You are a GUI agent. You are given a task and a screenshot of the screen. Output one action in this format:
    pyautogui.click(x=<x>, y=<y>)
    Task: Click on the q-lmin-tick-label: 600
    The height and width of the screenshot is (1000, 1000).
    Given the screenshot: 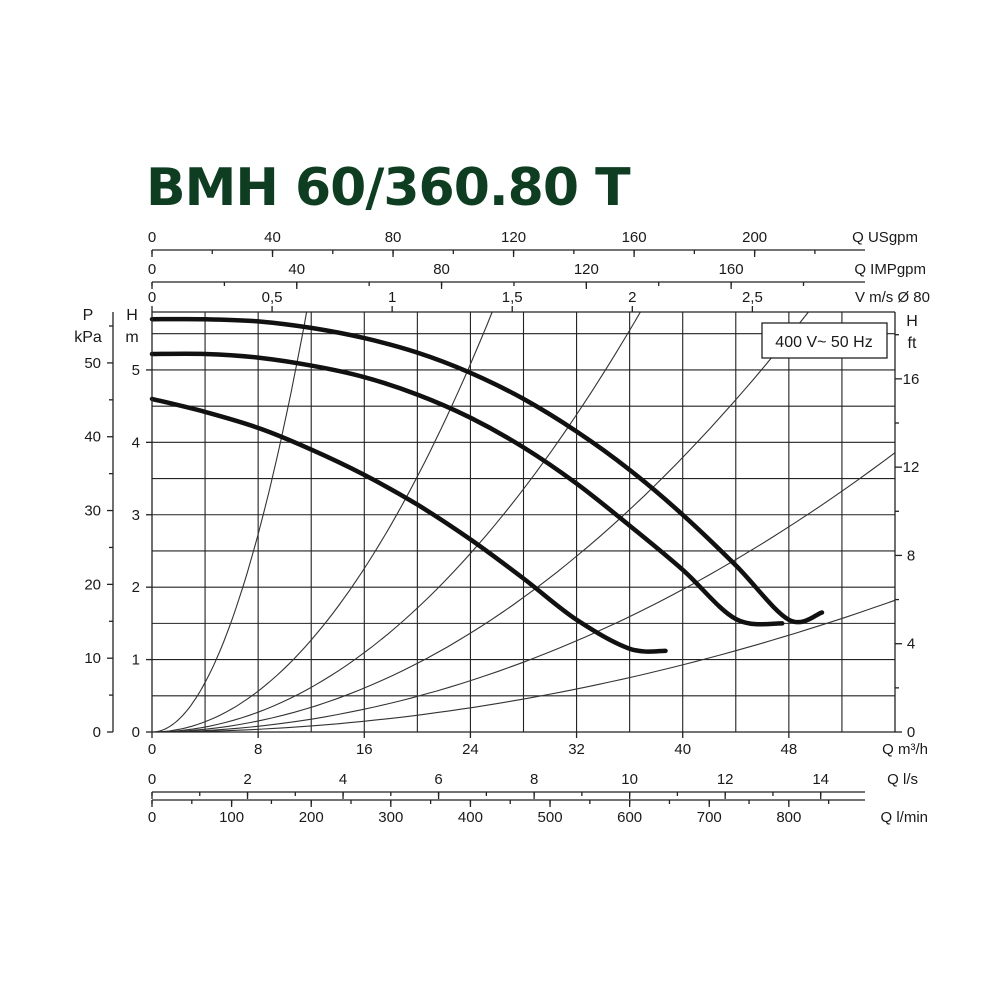 What is the action you would take?
    pyautogui.click(x=629, y=817)
    